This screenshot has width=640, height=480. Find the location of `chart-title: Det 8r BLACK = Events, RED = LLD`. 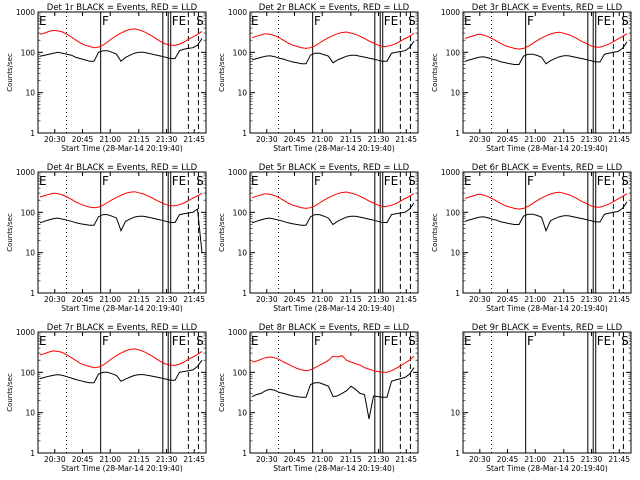

chart-title: Det 8r BLACK = Events, RED = LLD is located at coordinates (334, 328).